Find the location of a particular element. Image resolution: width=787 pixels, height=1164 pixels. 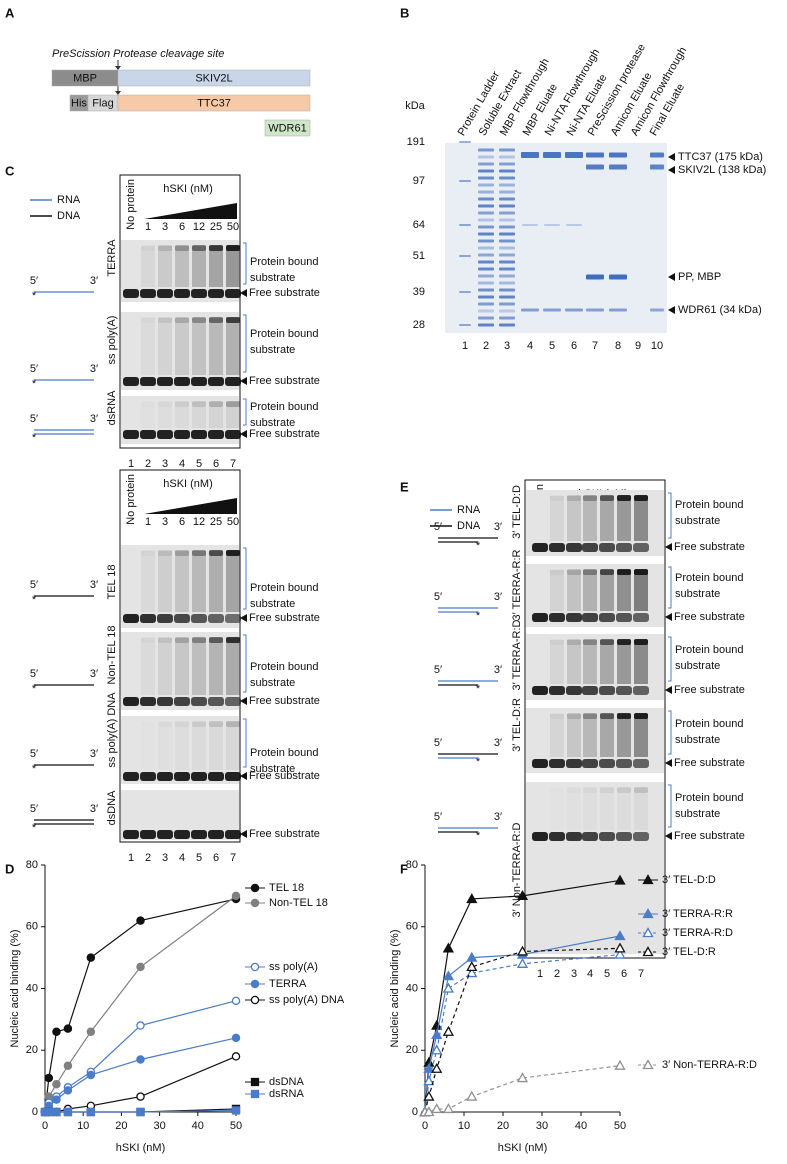

concentration-label: 12 is located at coordinates (199, 522).